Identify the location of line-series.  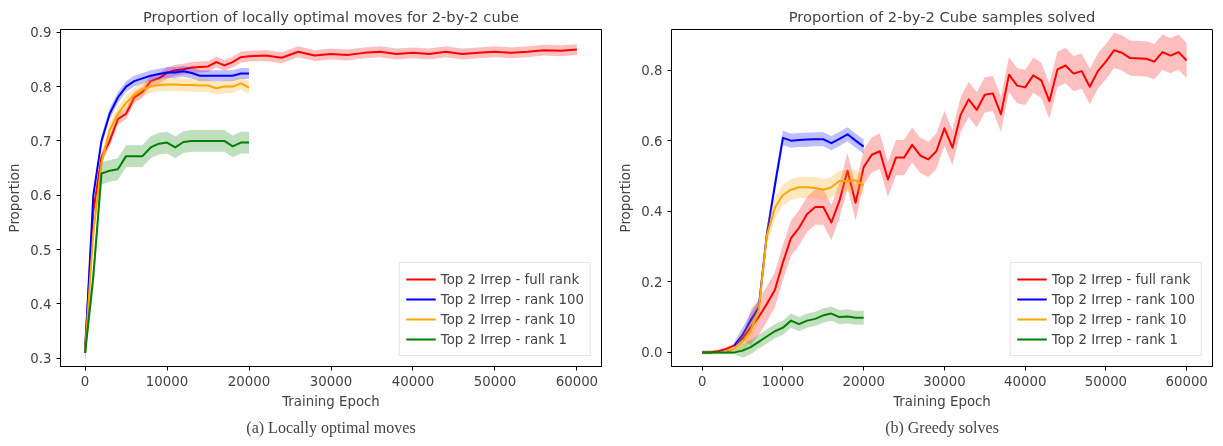
(783, 333).